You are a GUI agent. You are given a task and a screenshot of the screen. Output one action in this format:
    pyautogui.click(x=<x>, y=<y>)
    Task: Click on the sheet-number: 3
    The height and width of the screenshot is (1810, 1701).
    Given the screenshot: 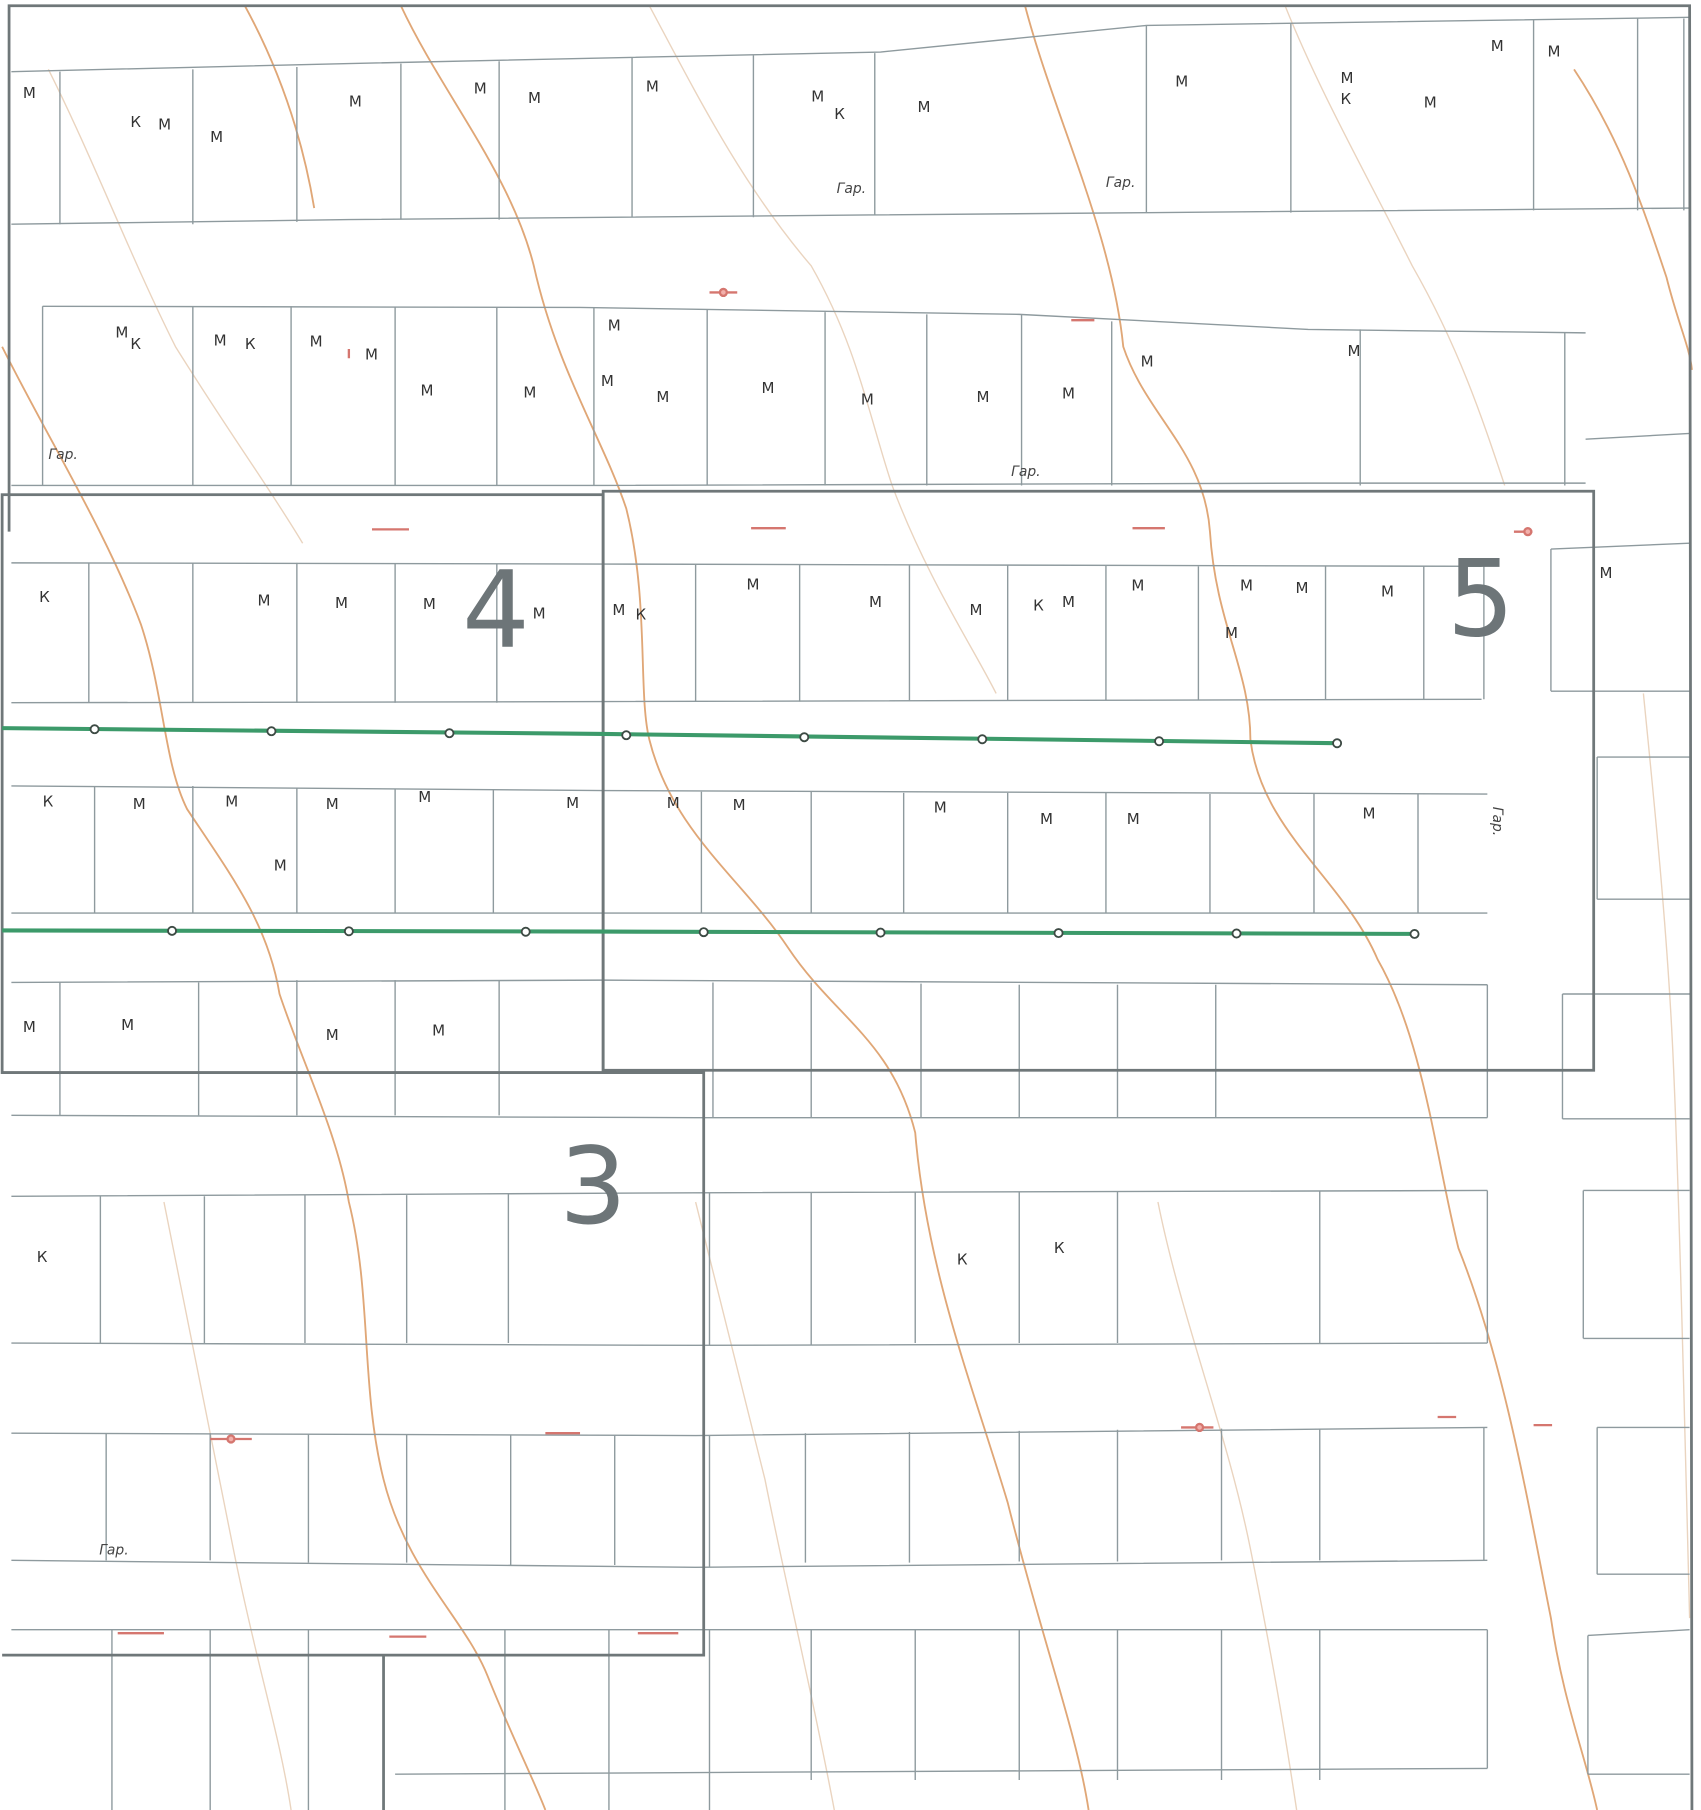 What is the action you would take?
    pyautogui.click(x=593, y=1187)
    